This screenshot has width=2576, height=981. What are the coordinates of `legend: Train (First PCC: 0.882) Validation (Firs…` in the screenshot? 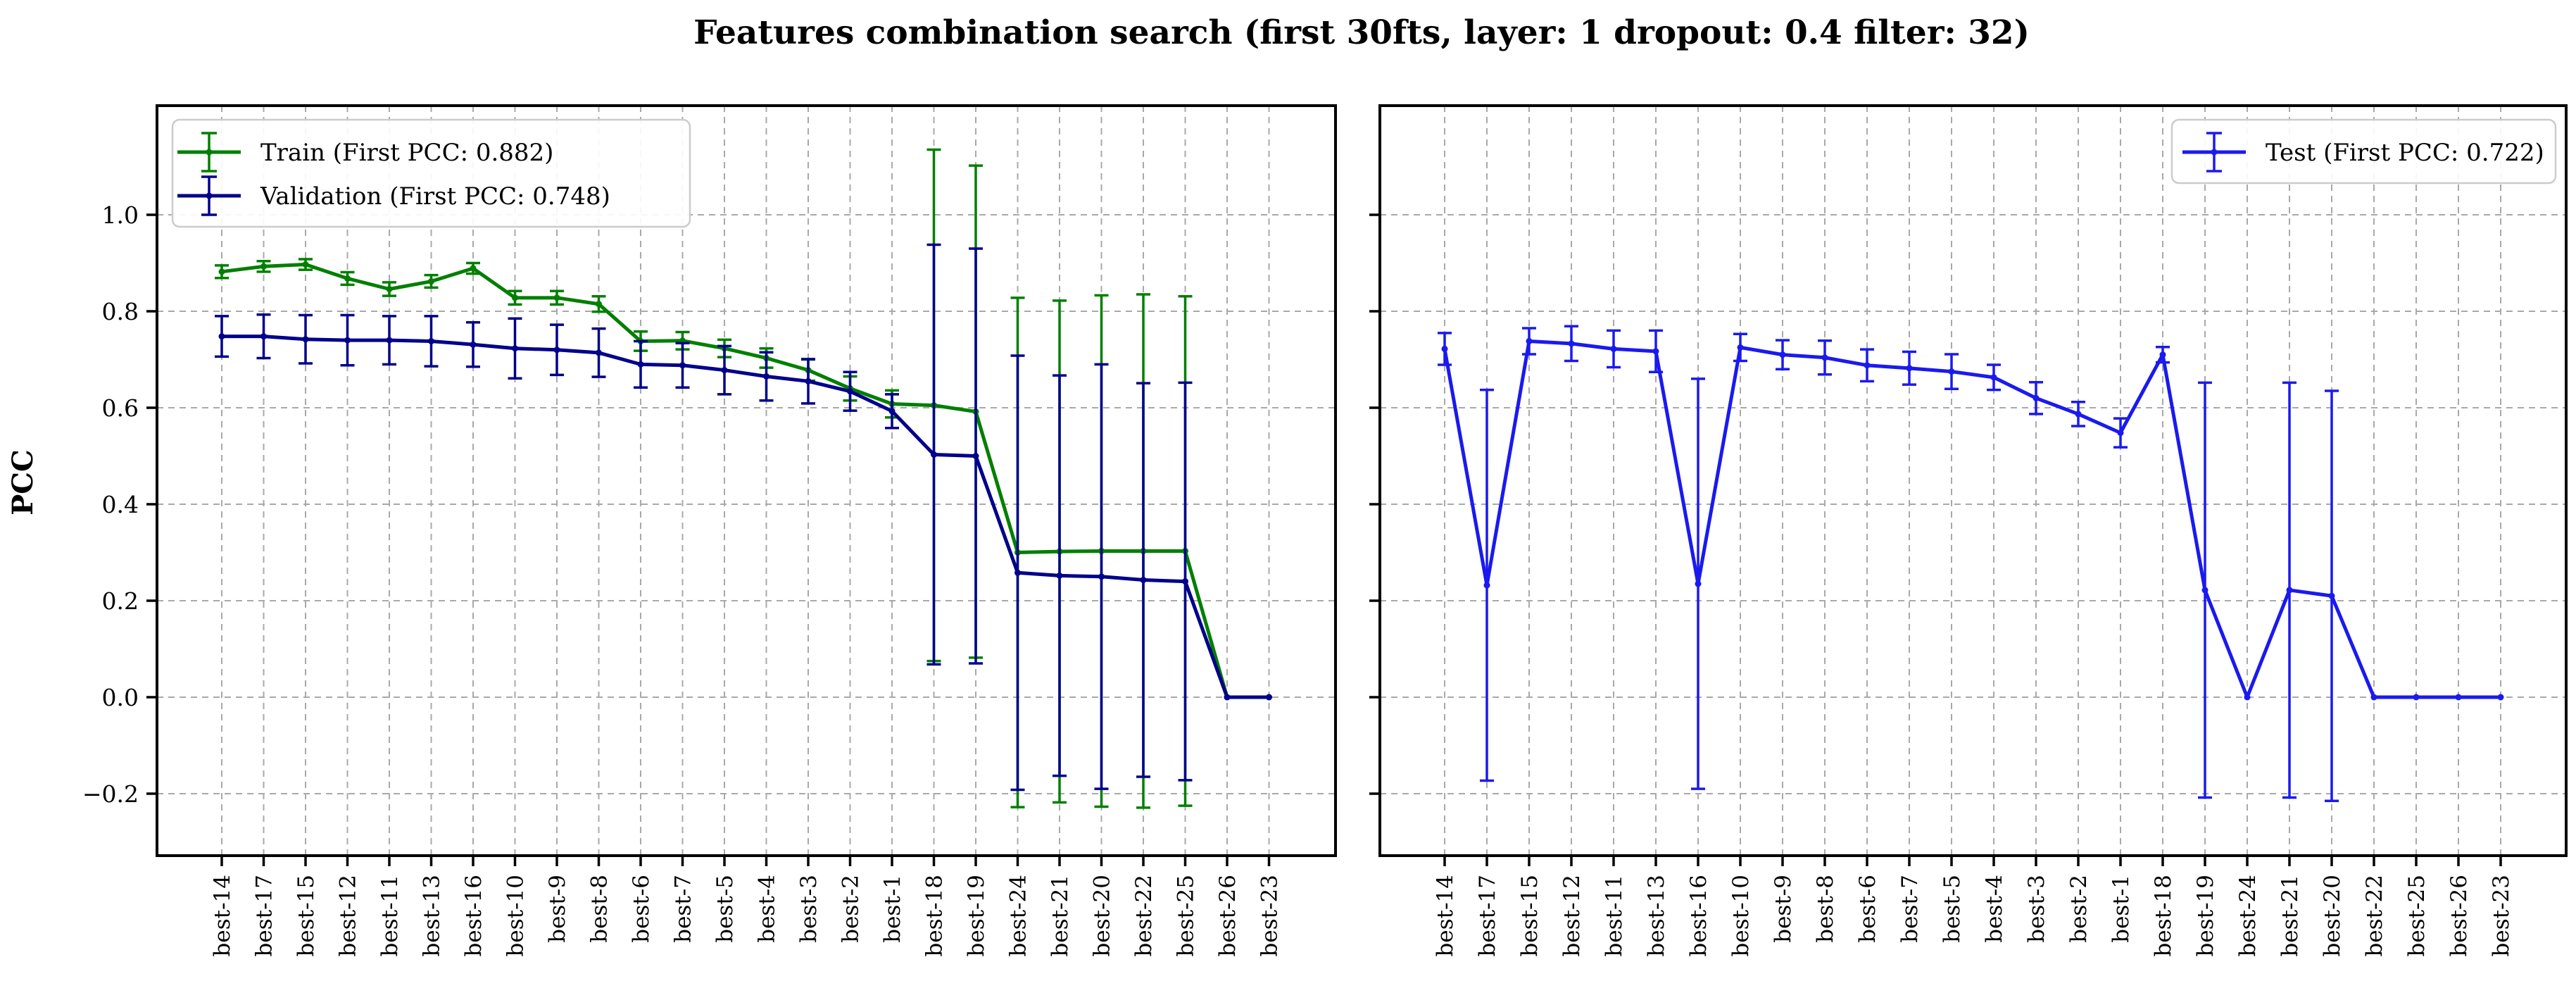 It's located at (431, 173).